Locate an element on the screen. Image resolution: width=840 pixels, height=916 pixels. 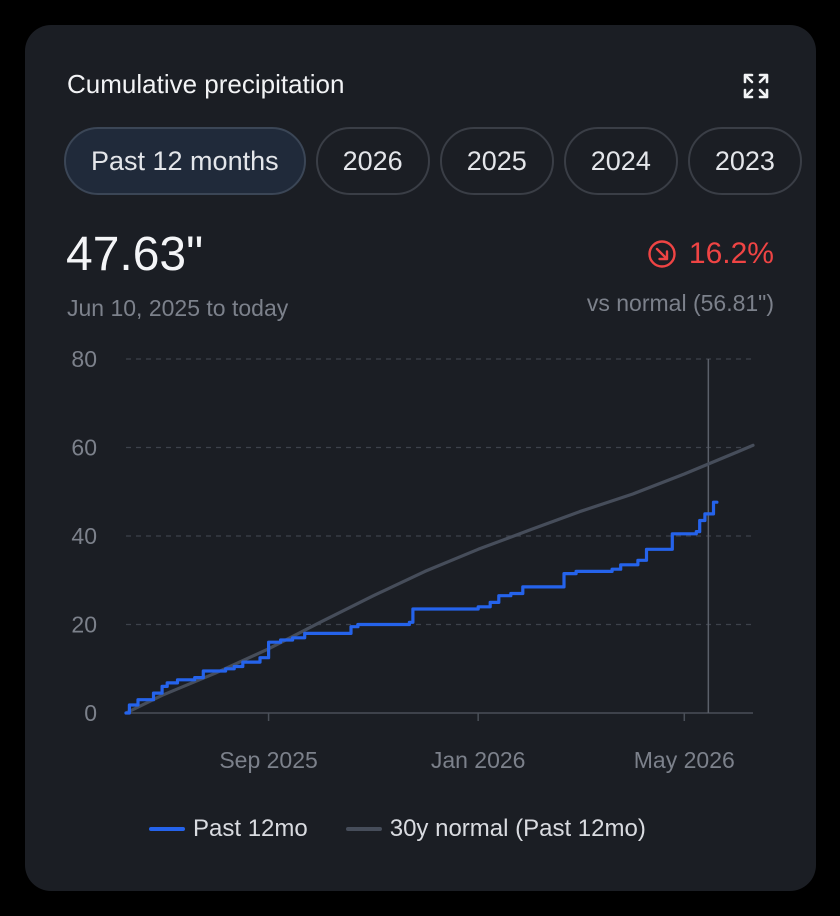
chart-legend: Past 12mo 30y normal (Past 12mo) is located at coordinates (397, 829).